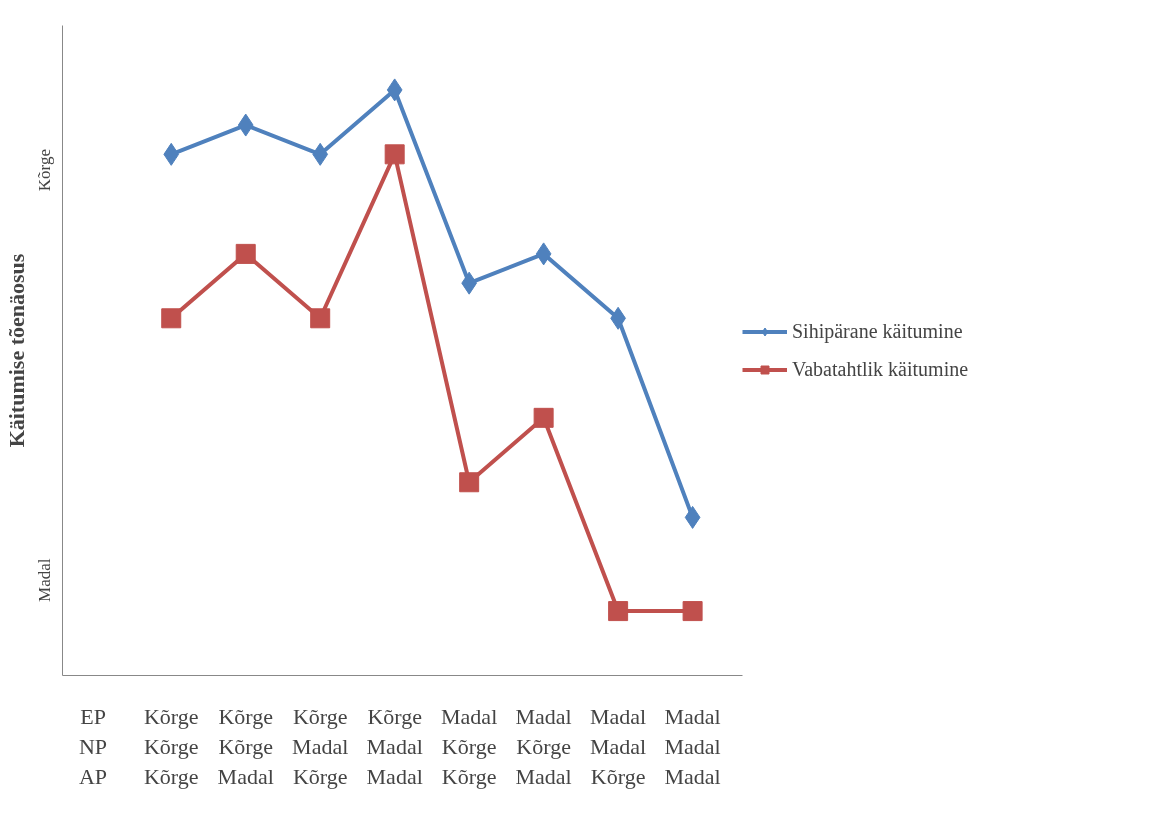 The width and height of the screenshot is (1156, 826). Describe the element at coordinates (469, 746) in the screenshot. I see `x-tick-label: Madal Kõrge Kõrge` at that location.